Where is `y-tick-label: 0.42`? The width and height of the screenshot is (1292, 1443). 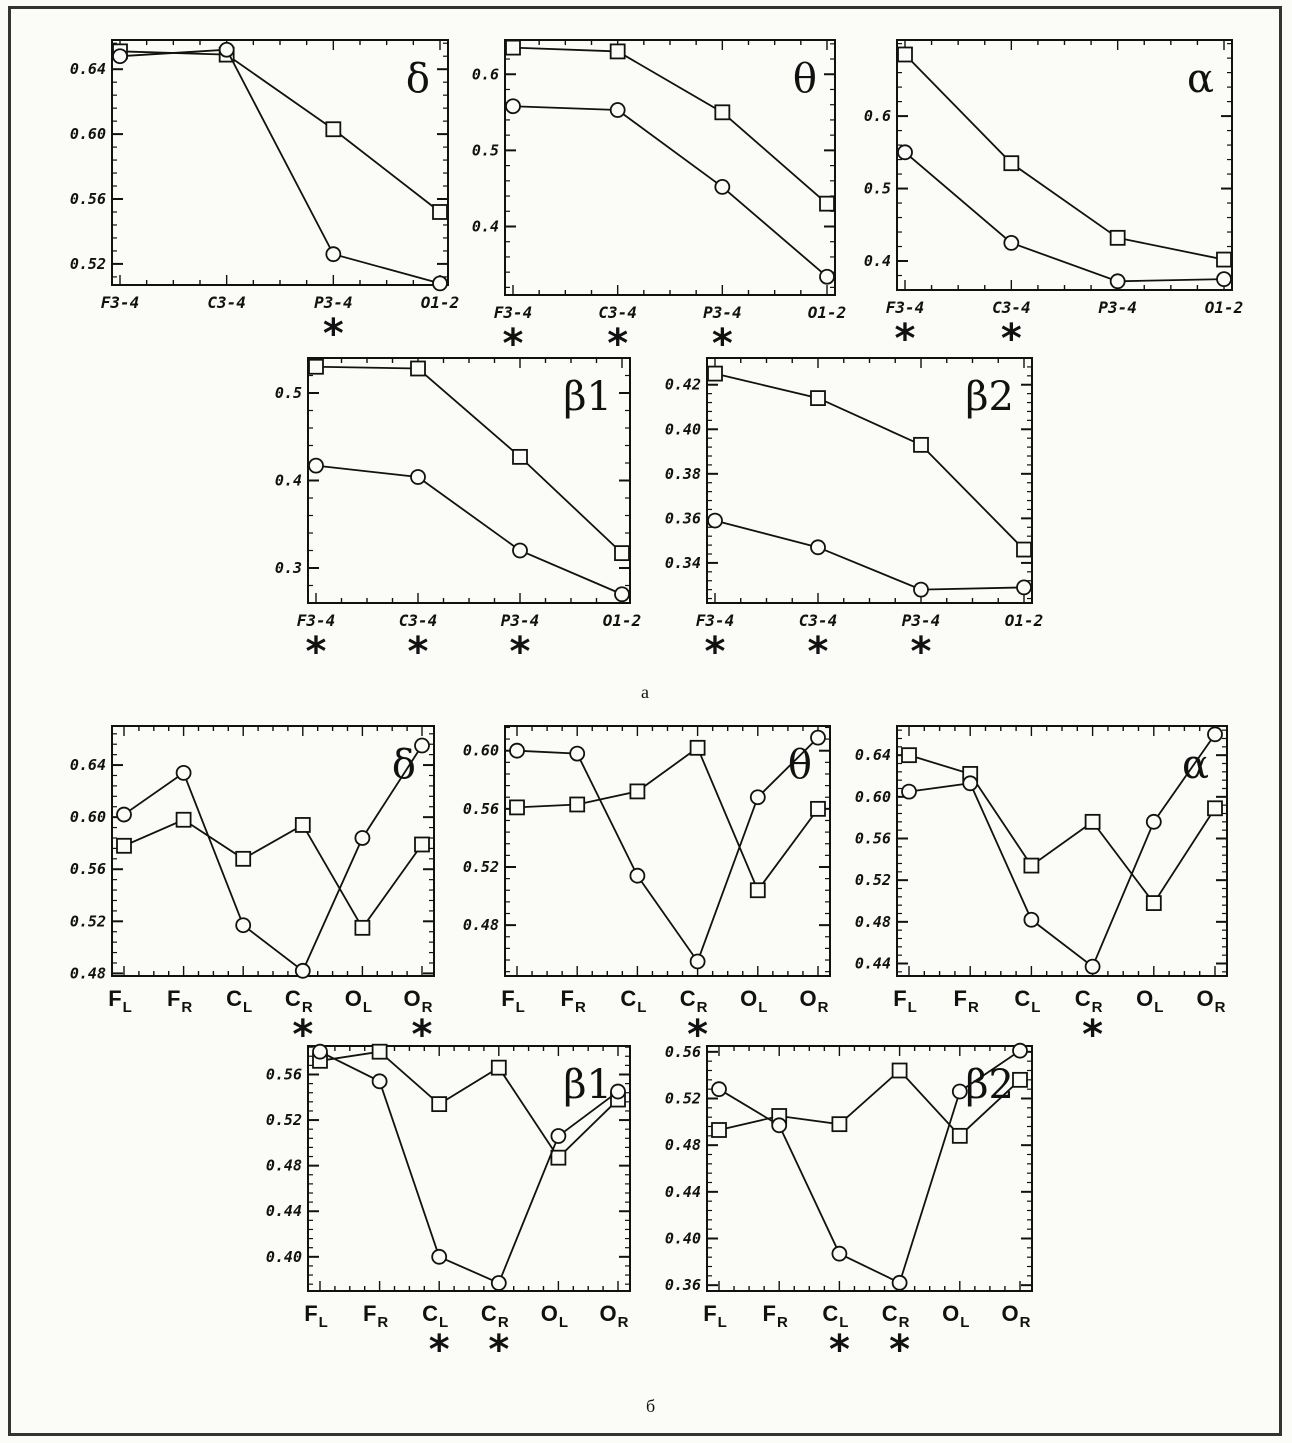
y-tick-label: 0.42 is located at coordinates (683, 385).